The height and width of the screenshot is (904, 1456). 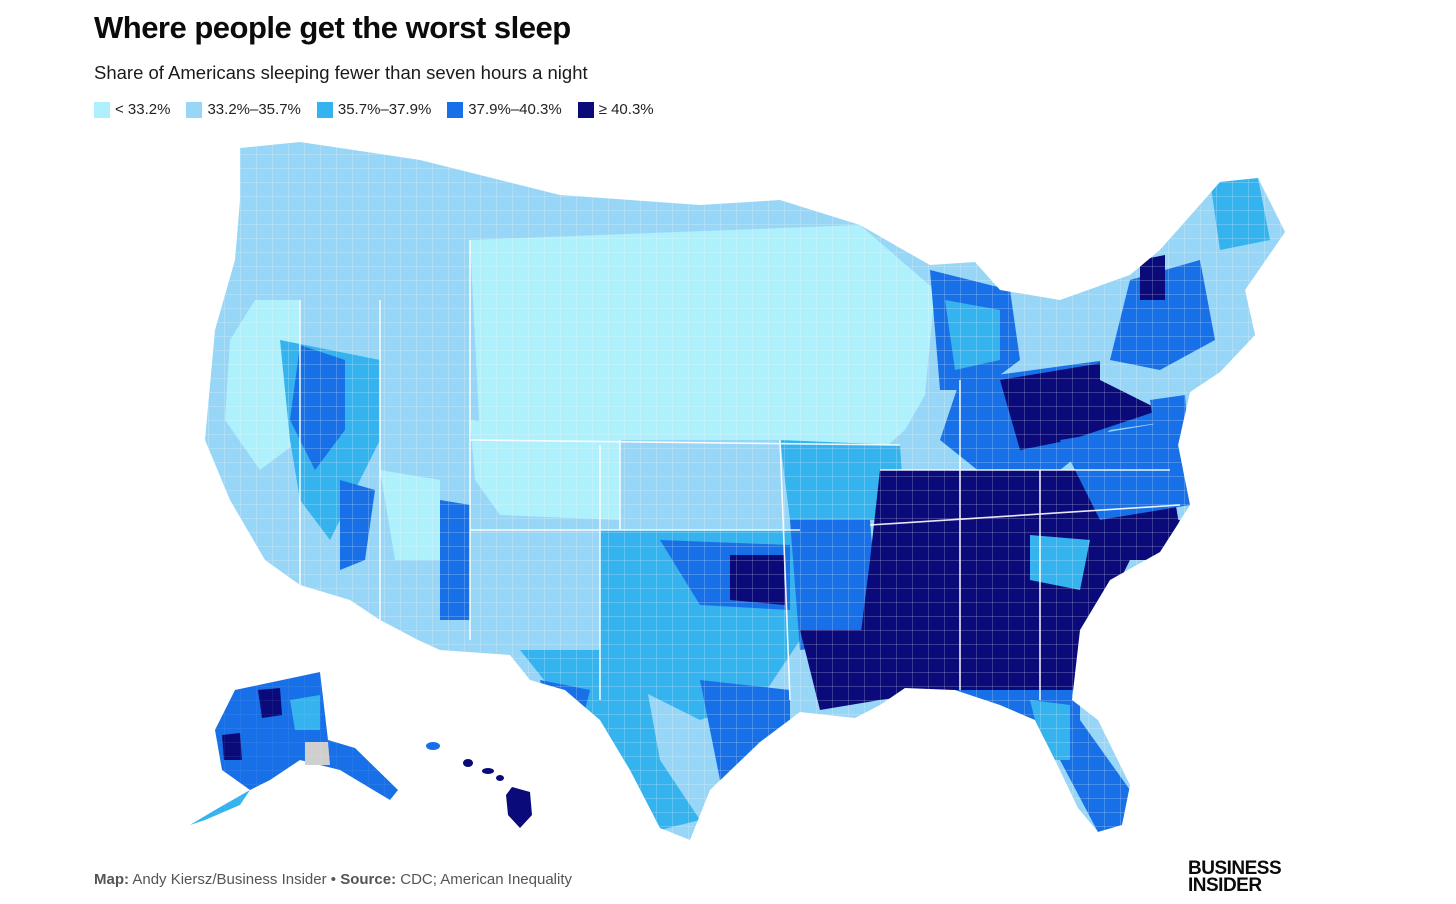 I want to click on legend-item-bin-1: 33.2%–35.7%, so click(x=243, y=109).